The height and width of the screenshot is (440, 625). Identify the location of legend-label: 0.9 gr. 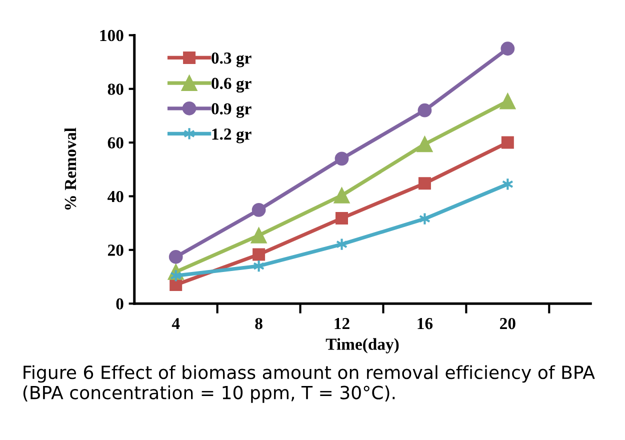
(232, 110).